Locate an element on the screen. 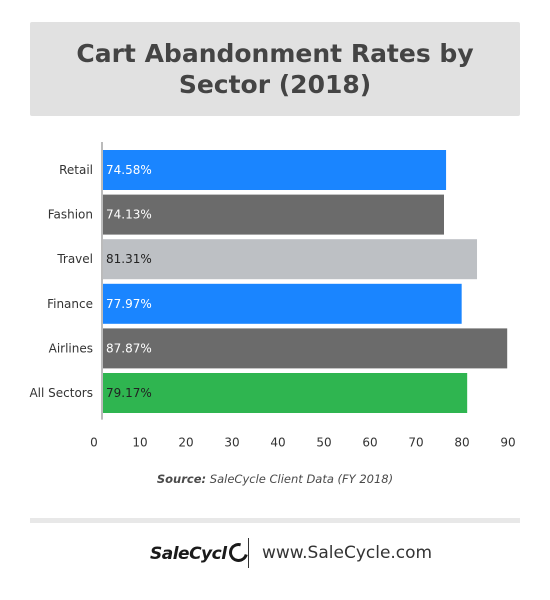  footer: SaleCycl www.SaleCycle.com is located at coordinates (275, 553).